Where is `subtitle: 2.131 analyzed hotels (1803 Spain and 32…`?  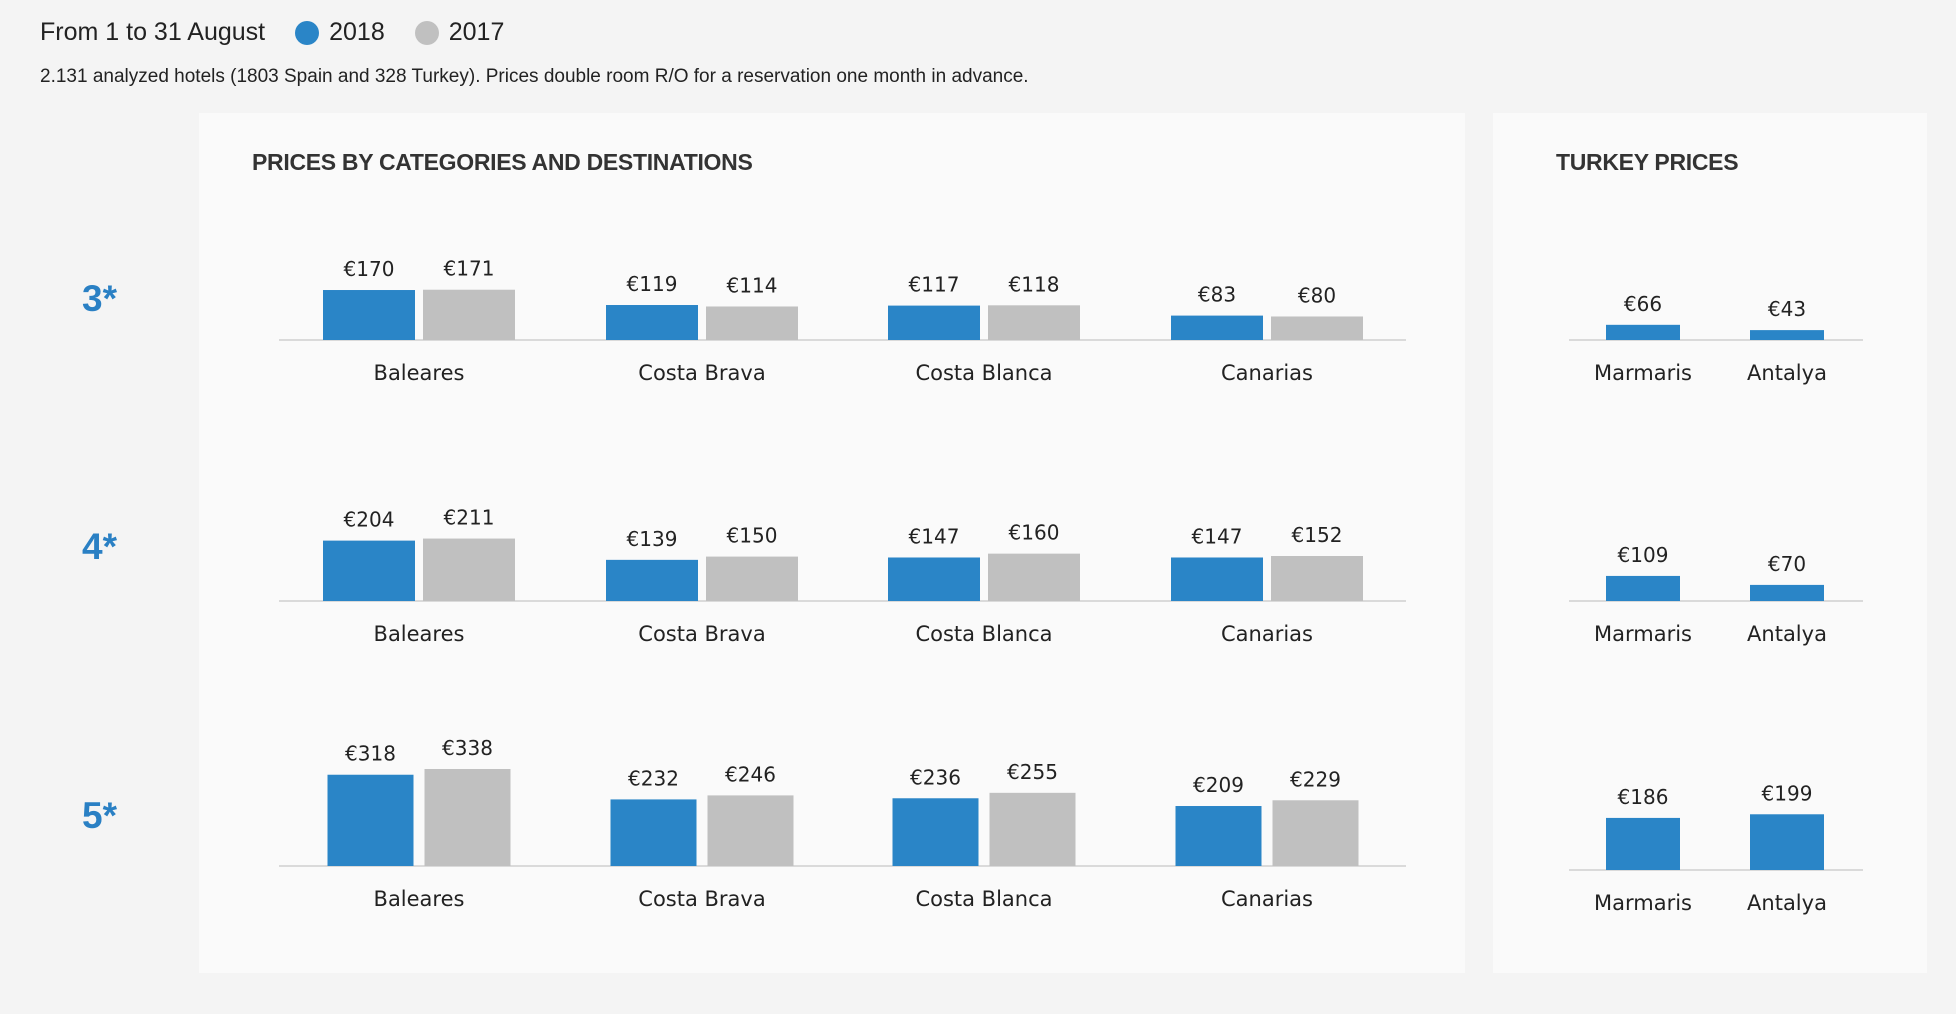 subtitle: 2.131 analyzed hotels (1803 Spain and 32… is located at coordinates (534, 76).